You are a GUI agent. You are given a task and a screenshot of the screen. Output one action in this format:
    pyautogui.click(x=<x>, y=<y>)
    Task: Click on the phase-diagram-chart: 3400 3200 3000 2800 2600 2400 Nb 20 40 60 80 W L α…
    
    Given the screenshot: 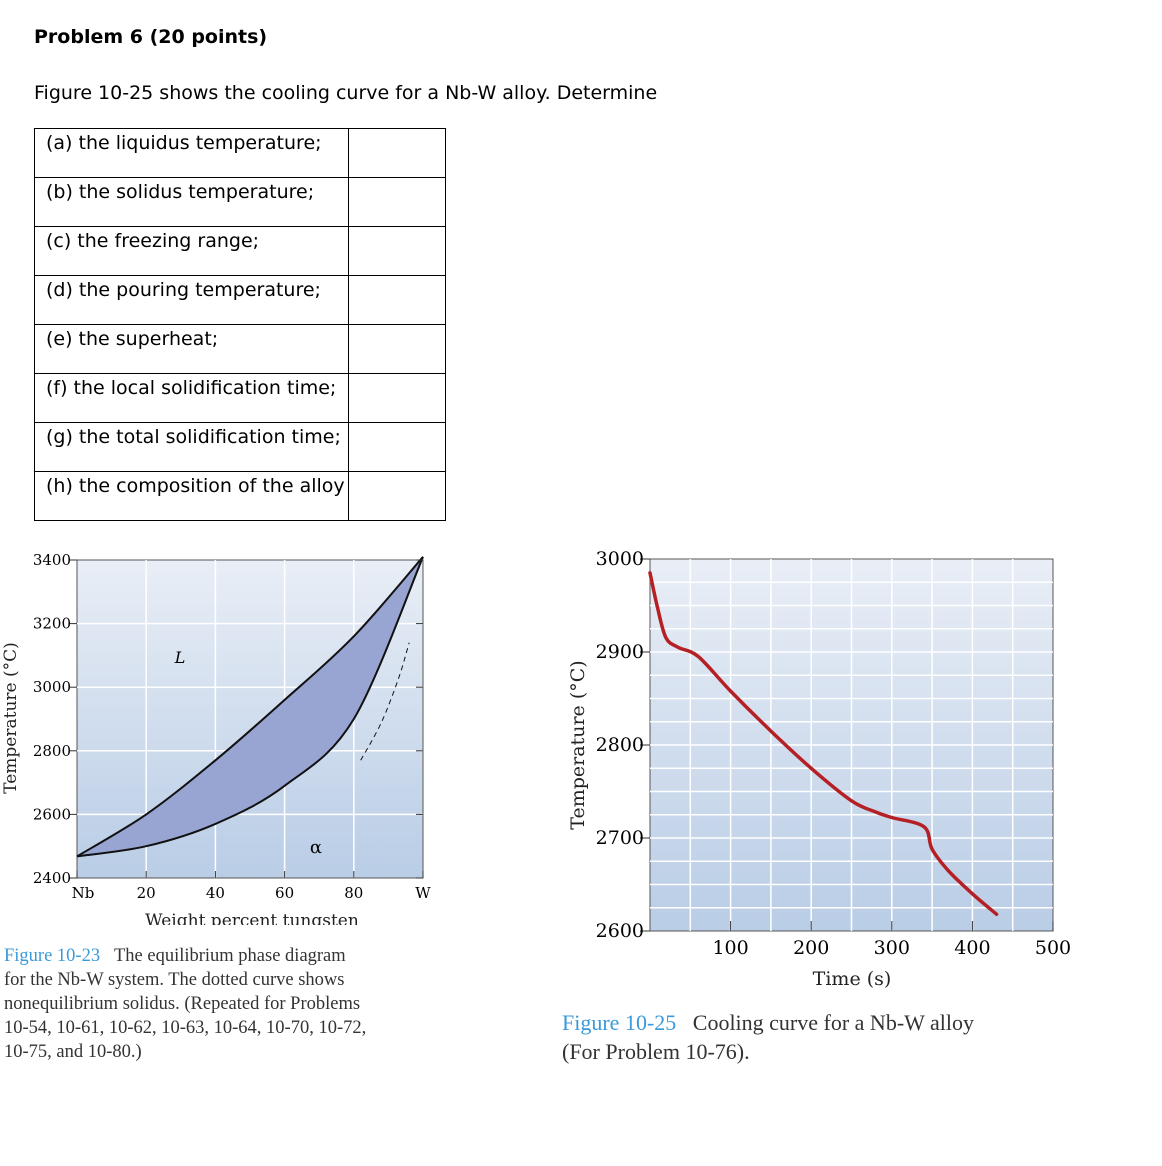 What is the action you would take?
    pyautogui.click(x=216, y=738)
    